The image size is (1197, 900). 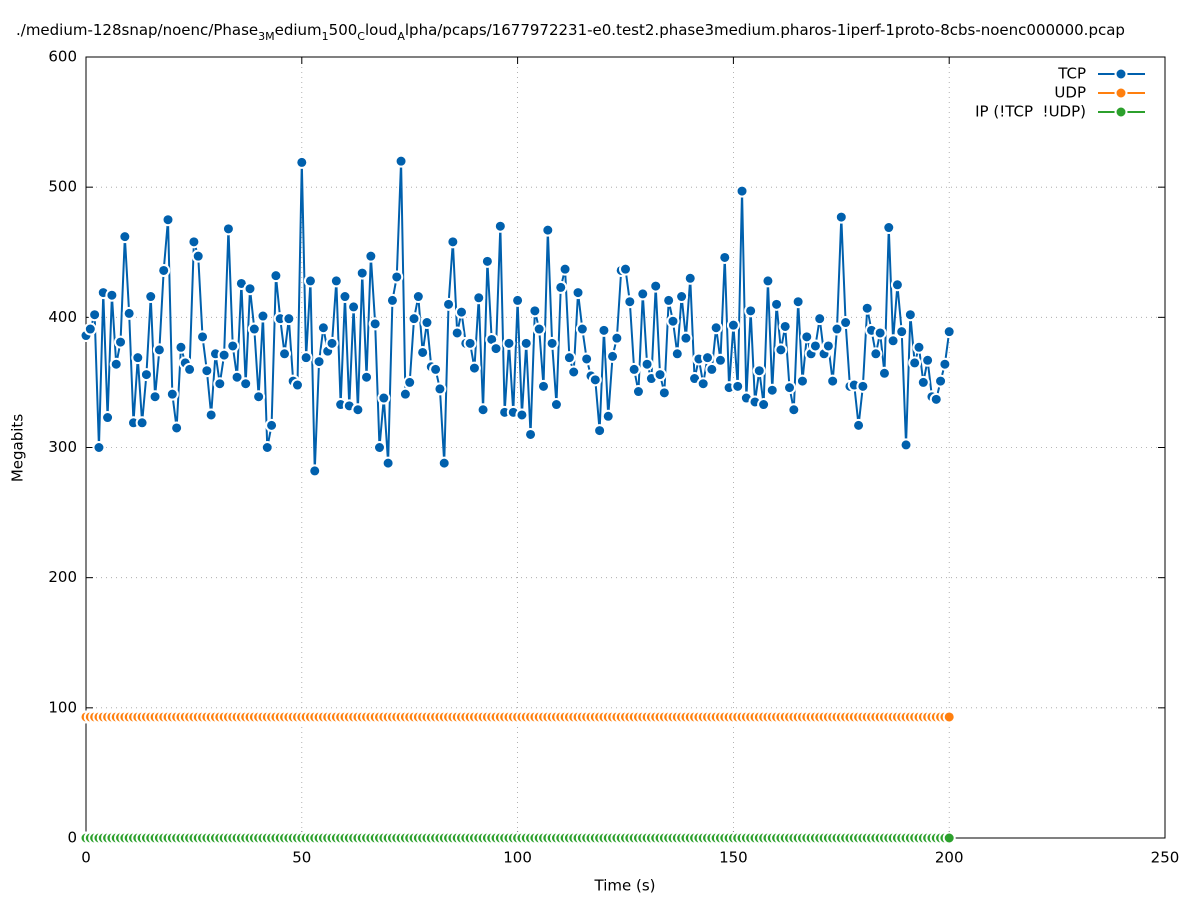 I want to click on x-tick-label: 200, so click(x=949, y=858).